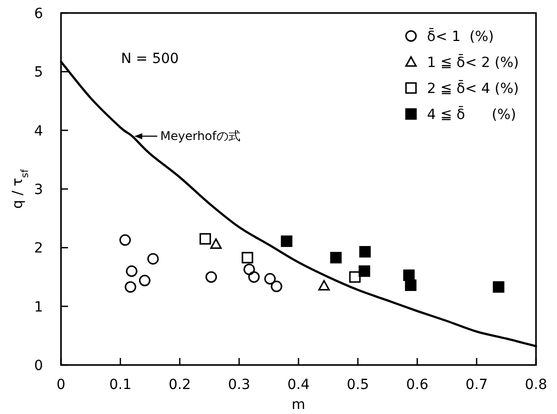  What do you see at coordinates (299, 405) in the screenshot?
I see `x-axis-title: m` at bounding box center [299, 405].